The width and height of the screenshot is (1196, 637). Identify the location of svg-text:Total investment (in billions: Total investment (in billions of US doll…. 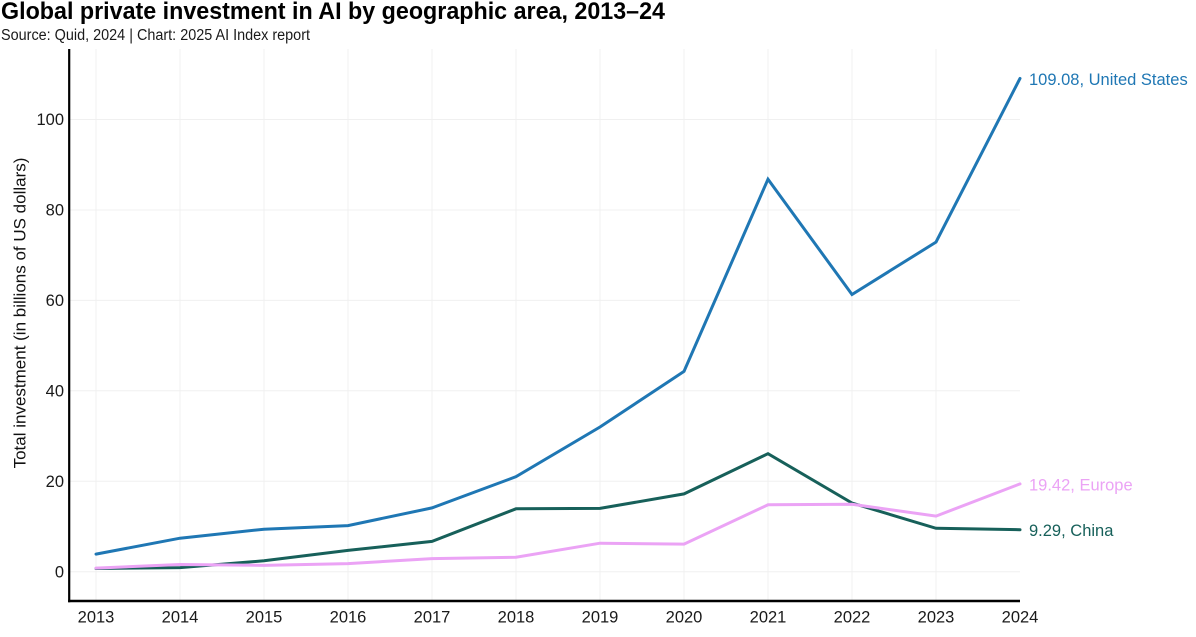
(20, 313).